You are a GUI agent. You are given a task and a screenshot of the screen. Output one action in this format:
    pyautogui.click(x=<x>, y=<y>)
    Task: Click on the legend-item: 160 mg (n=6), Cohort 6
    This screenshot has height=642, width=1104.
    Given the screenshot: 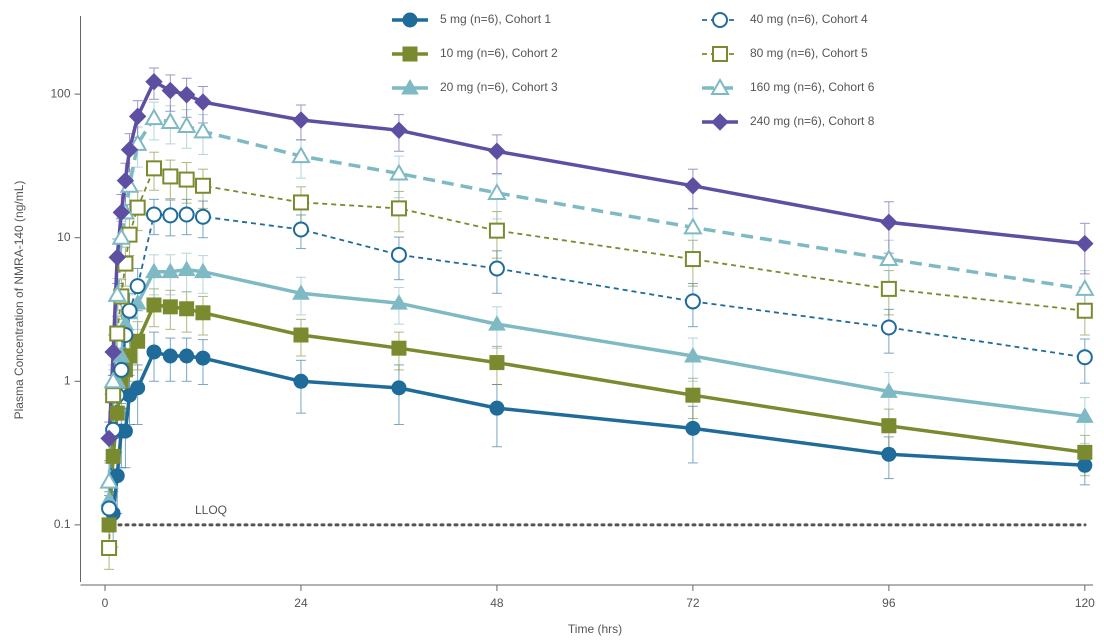 What is the action you would take?
    pyautogui.click(x=788, y=86)
    